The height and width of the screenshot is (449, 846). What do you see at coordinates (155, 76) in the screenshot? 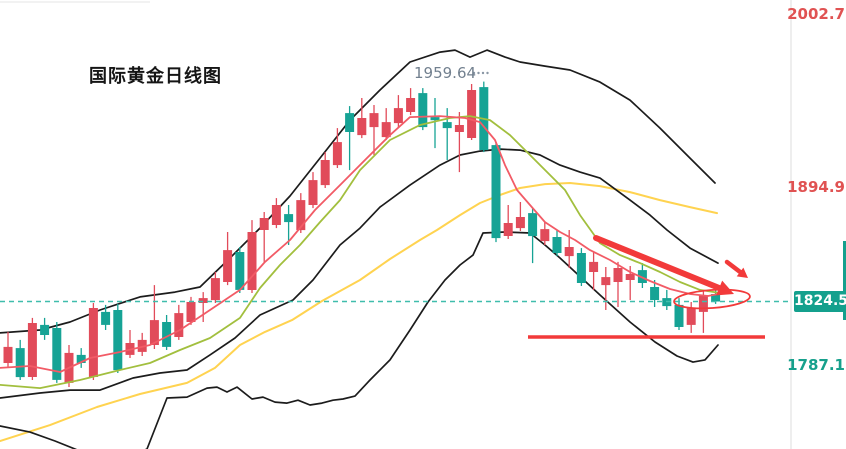
I see `chart-title: 国际黄金日线图` at bounding box center [155, 76].